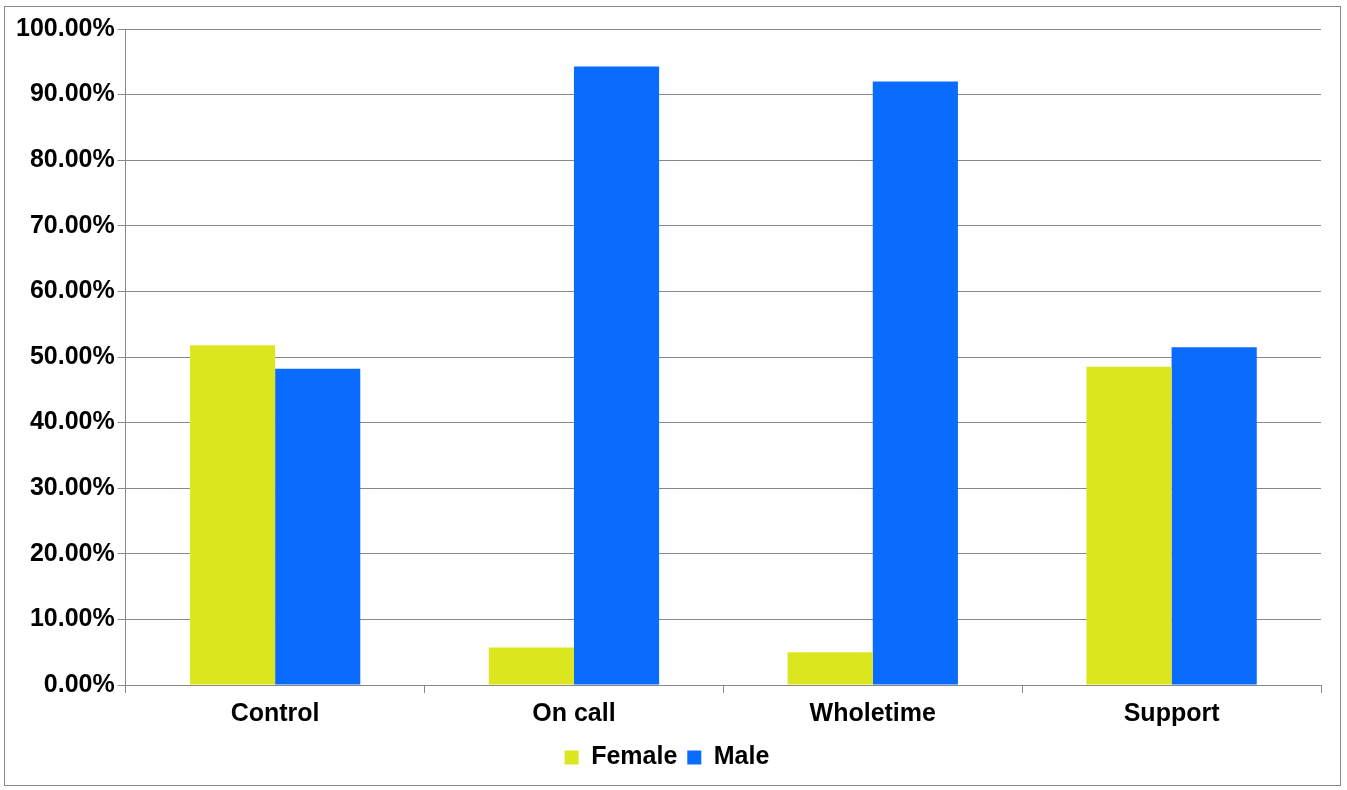 The width and height of the screenshot is (1347, 790). Describe the element at coordinates (72, 551) in the screenshot. I see `y-tick-label: 20.00%` at that location.